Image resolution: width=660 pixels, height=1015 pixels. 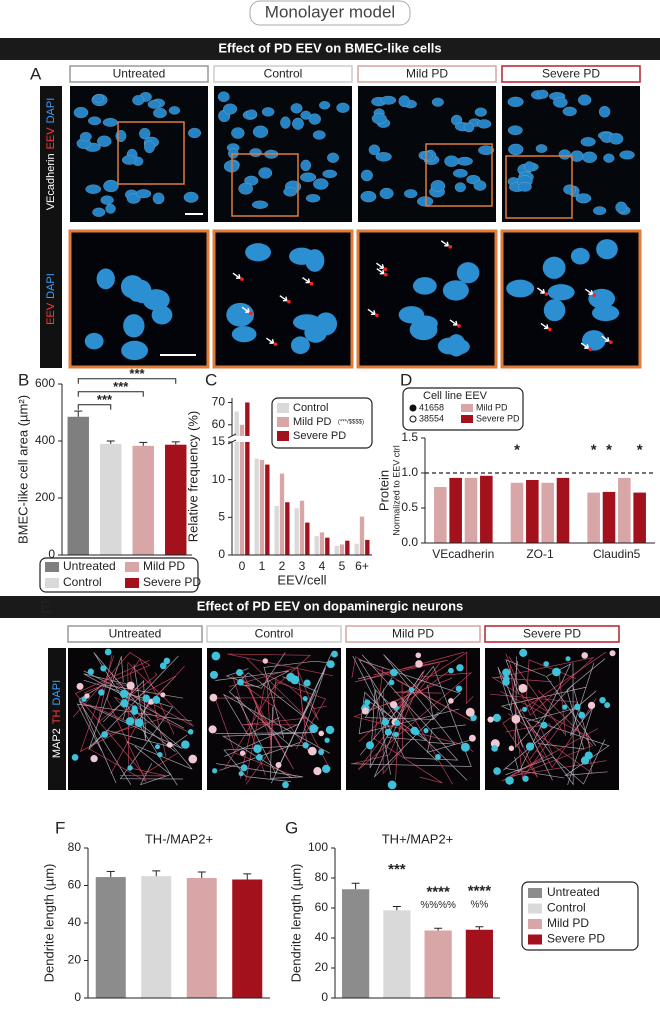 I want to click on chart-title: TH-/MAP2+, so click(x=179, y=838).